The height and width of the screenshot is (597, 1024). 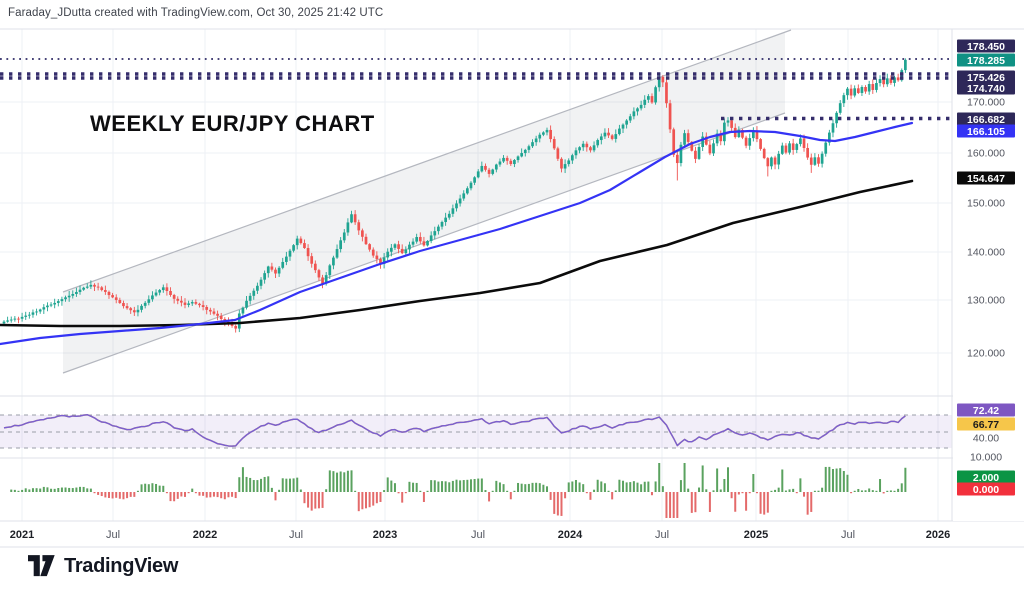 I want to click on tradingview-logo-text: TradingView, so click(x=121, y=565).